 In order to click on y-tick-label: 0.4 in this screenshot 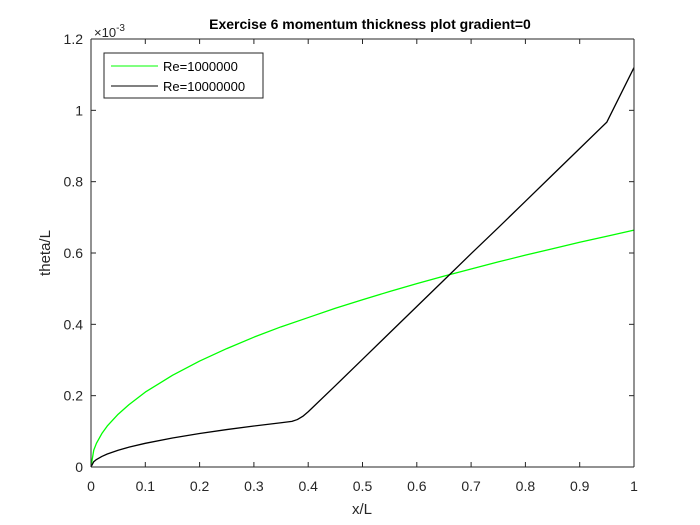, I will do `click(74, 324)`.